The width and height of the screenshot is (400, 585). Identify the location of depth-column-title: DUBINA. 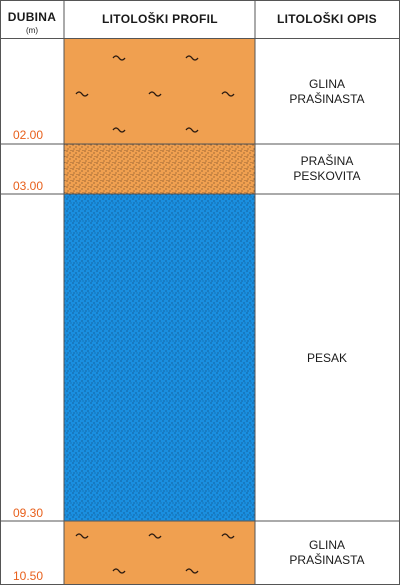
(32, 17).